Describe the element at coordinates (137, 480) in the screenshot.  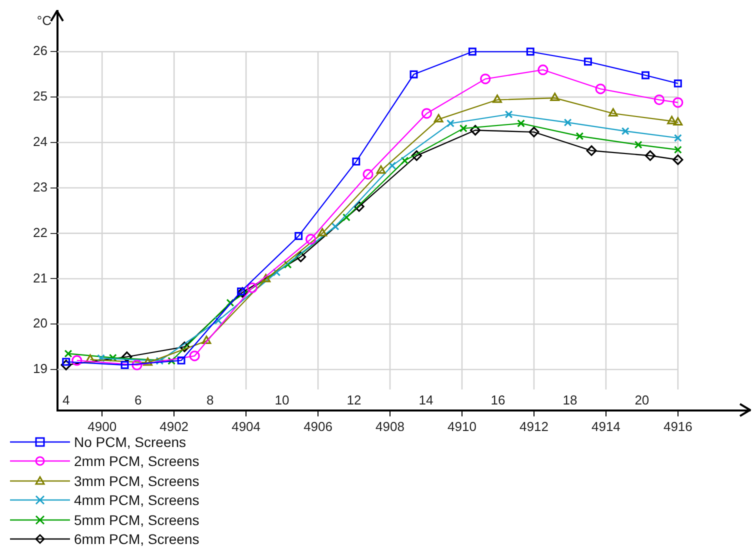
I see `legend-label: 3mm PCM, Screens` at that location.